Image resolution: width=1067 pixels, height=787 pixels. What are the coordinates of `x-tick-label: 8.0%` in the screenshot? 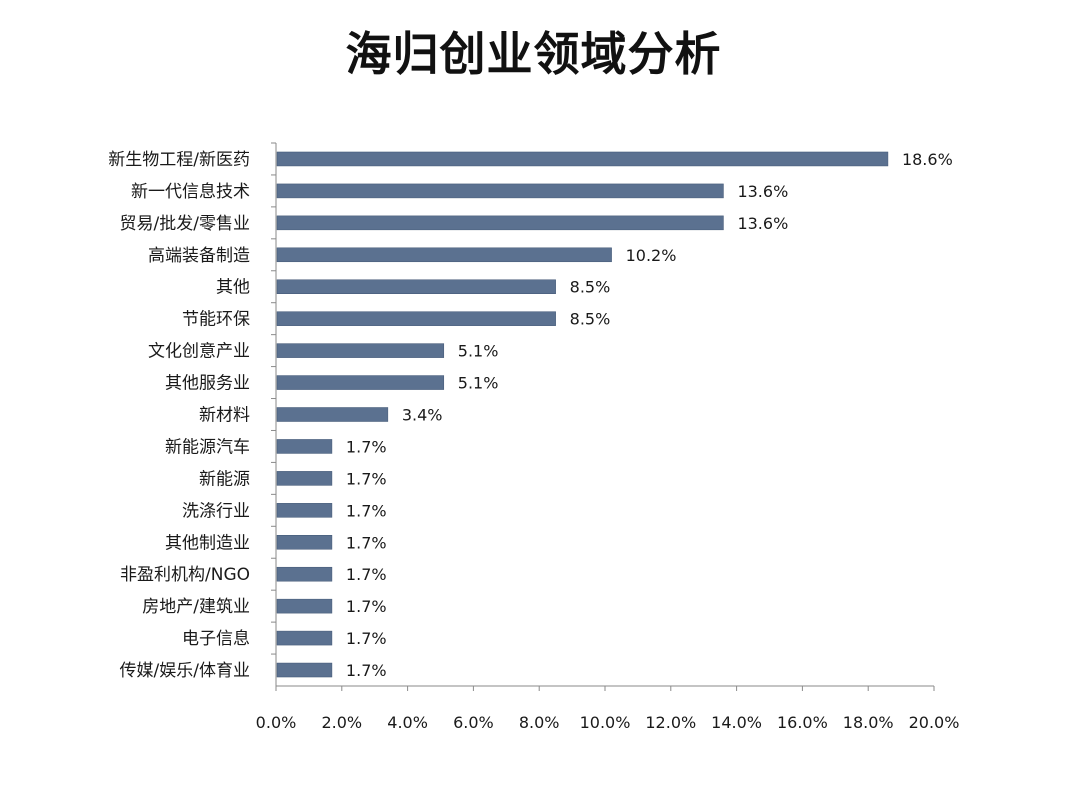 It's located at (539, 722).